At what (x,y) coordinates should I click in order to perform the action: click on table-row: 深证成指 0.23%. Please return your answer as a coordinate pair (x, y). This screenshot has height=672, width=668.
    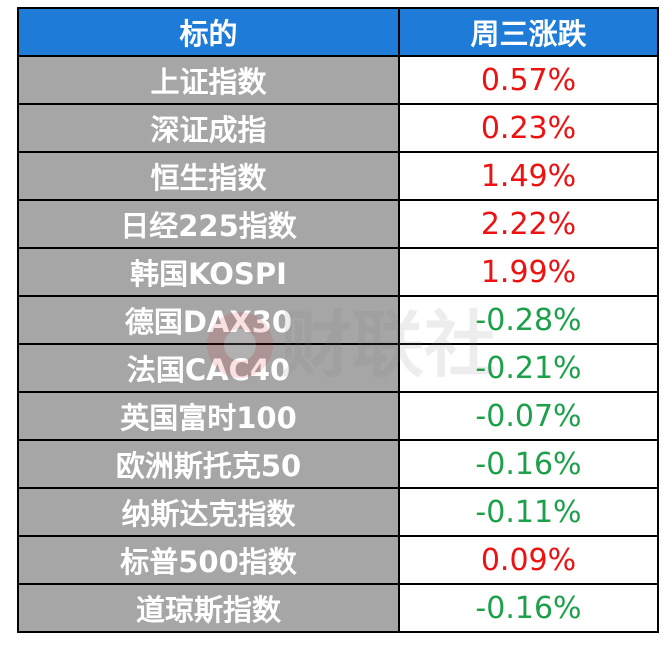
    Looking at the image, I should click on (338, 128).